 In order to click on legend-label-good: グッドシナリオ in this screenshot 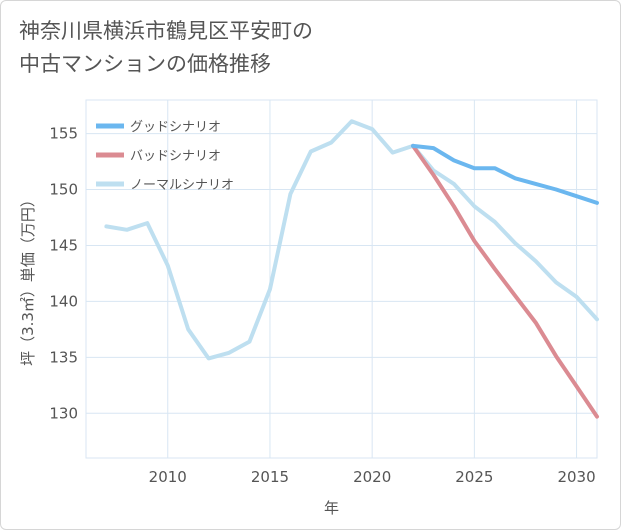, I will do `click(175, 127)`.